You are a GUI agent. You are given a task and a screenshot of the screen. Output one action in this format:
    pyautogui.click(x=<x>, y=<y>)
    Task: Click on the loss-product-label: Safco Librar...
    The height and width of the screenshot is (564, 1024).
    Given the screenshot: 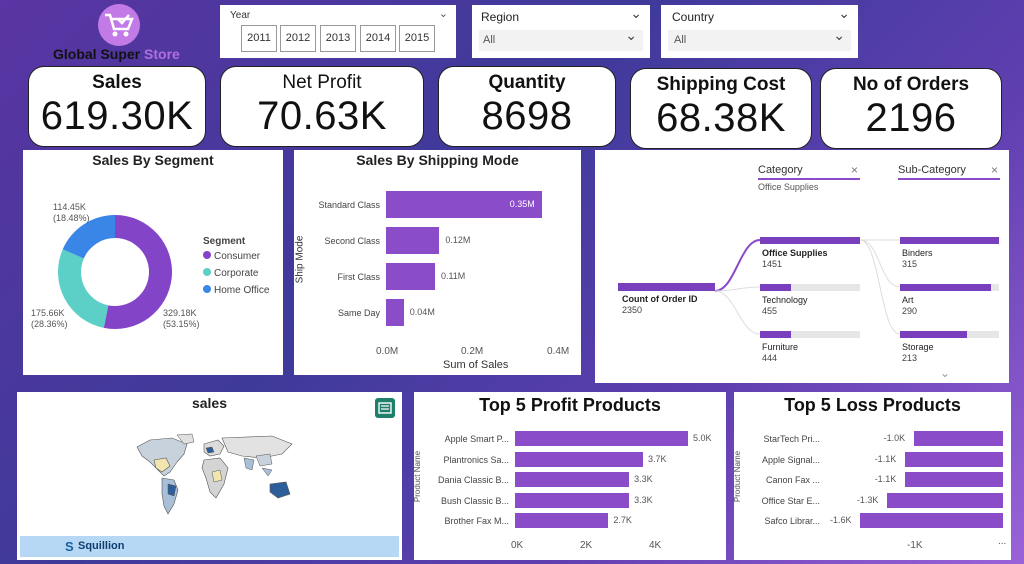 What is the action you would take?
    pyautogui.click(x=792, y=521)
    